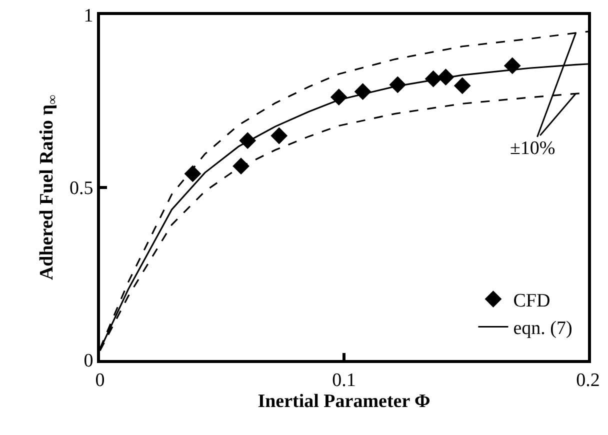 The width and height of the screenshot is (608, 435). I want to click on x-tick-label: 0.2, so click(588, 380).